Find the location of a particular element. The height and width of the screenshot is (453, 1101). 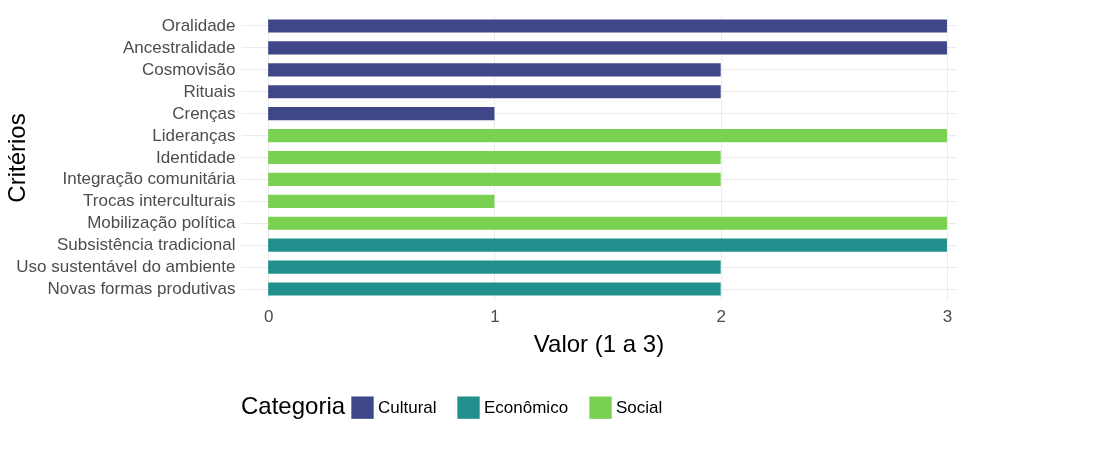

y-tick-label: Lideranças is located at coordinates (194, 135).